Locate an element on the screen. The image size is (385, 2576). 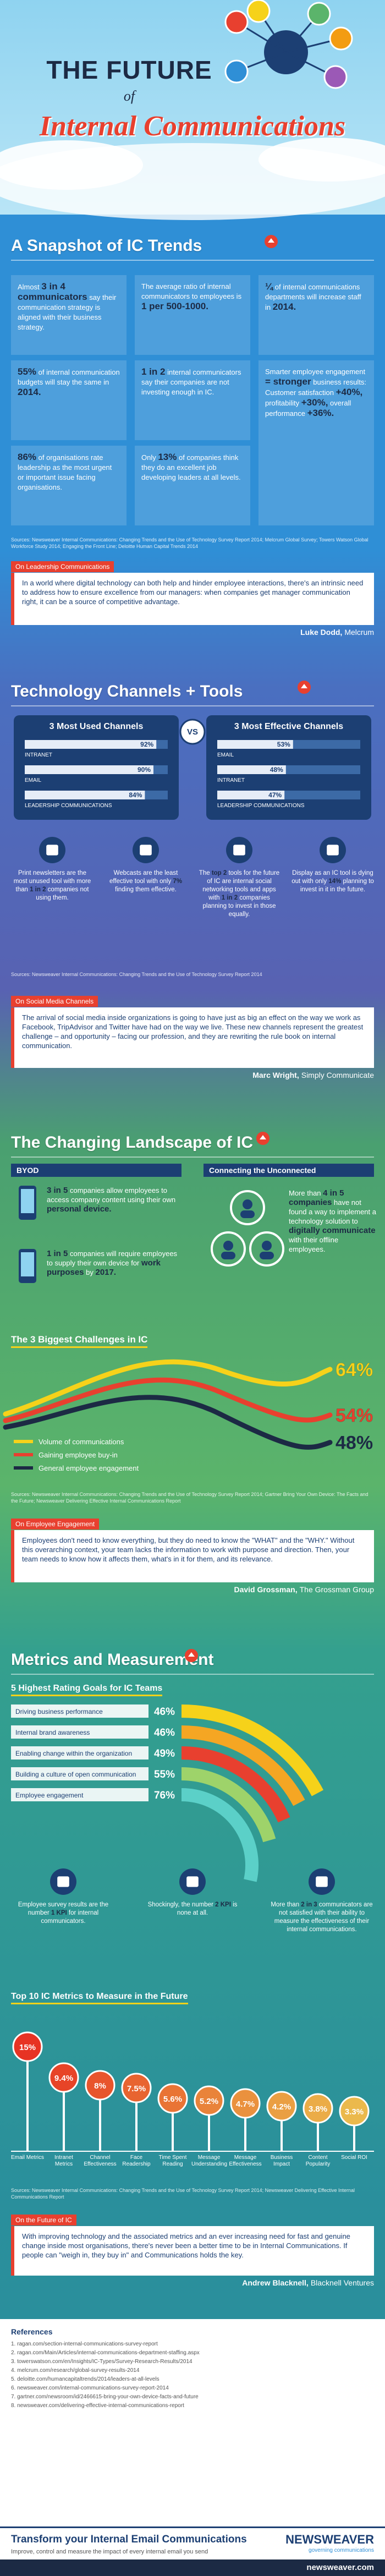
text: Employee survey results are the number is located at coordinates (64, 1909).